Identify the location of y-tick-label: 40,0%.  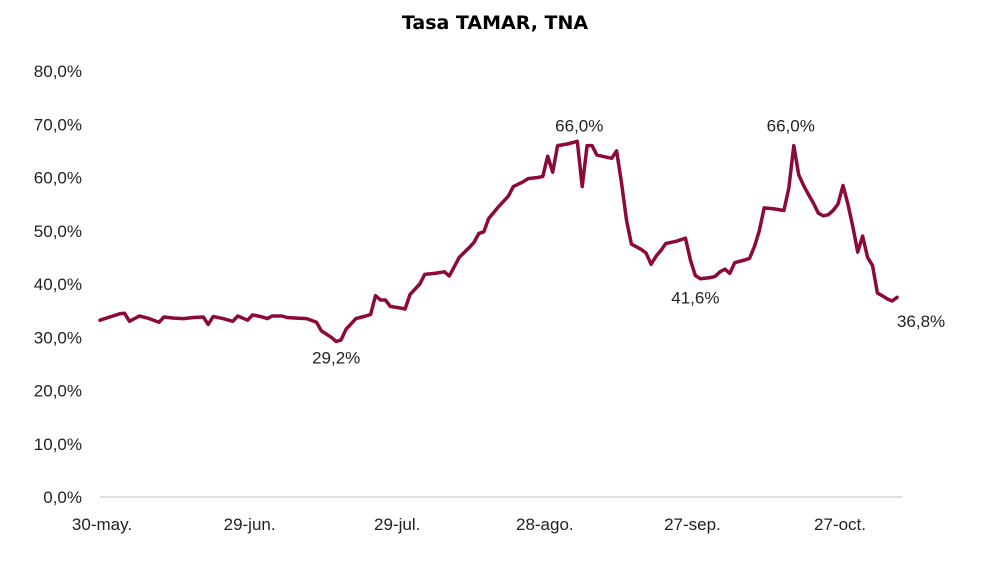
(58, 284).